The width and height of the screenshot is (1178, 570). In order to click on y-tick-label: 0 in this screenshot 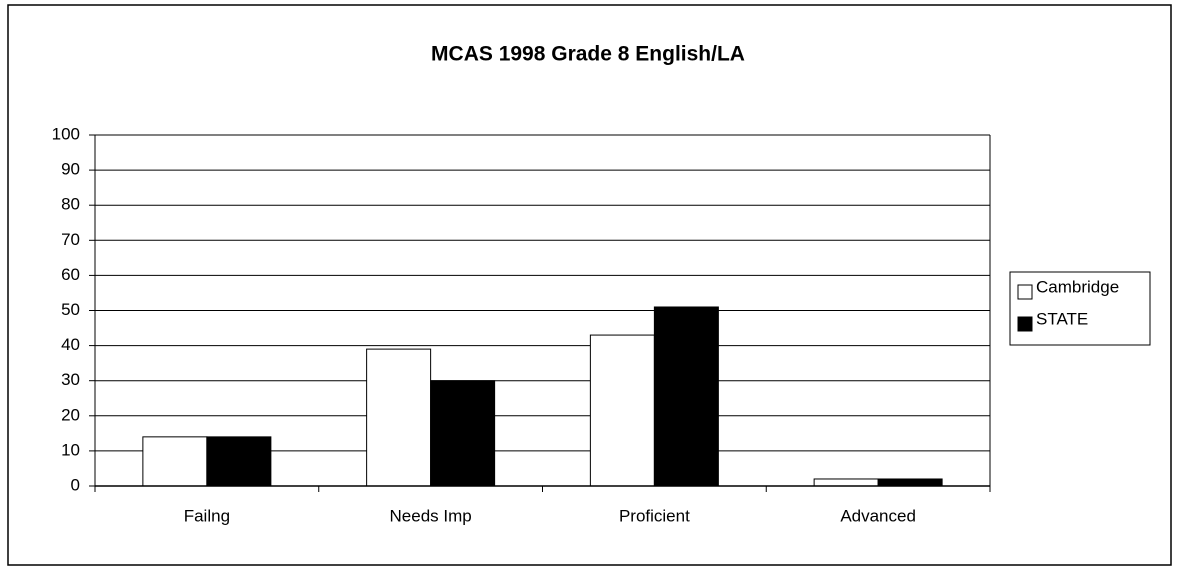, I will do `click(75, 484)`.